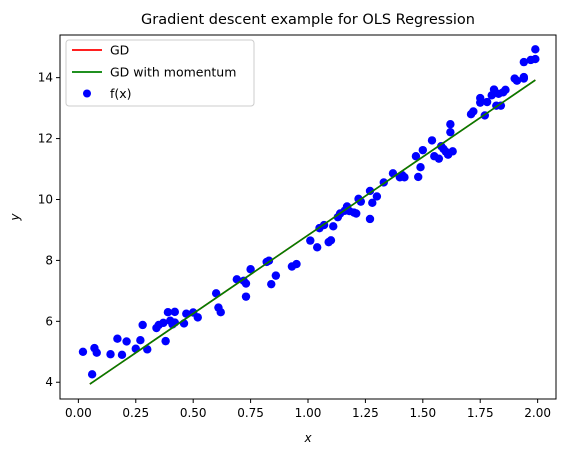  I want to click on legend-label-fx: f(x), so click(121, 93).